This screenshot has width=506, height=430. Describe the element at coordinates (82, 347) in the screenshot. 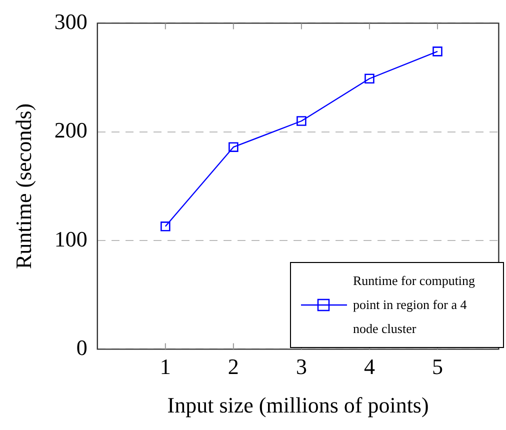

I see `y-tick-label: 0` at that location.